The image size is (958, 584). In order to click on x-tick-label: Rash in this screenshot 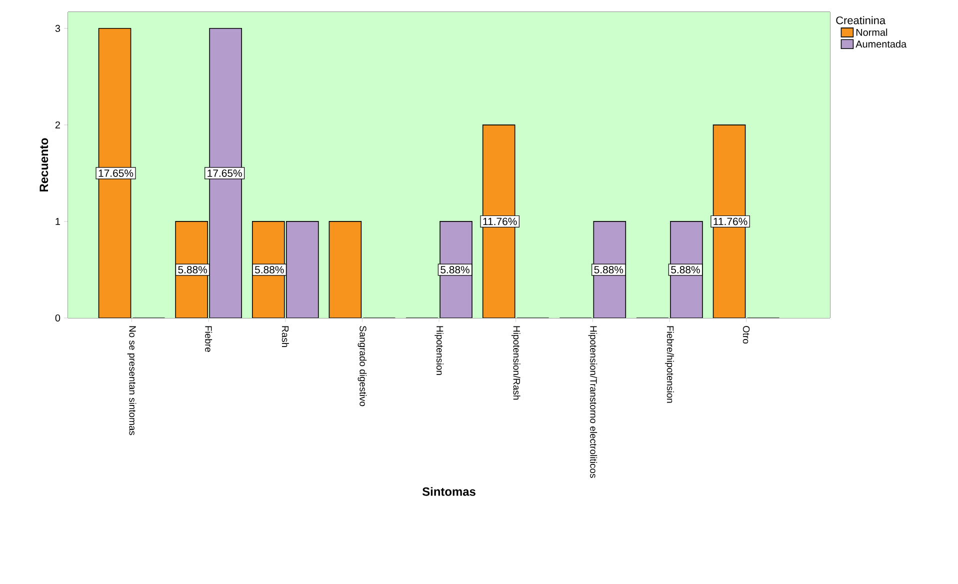, I will do `click(285, 336)`.